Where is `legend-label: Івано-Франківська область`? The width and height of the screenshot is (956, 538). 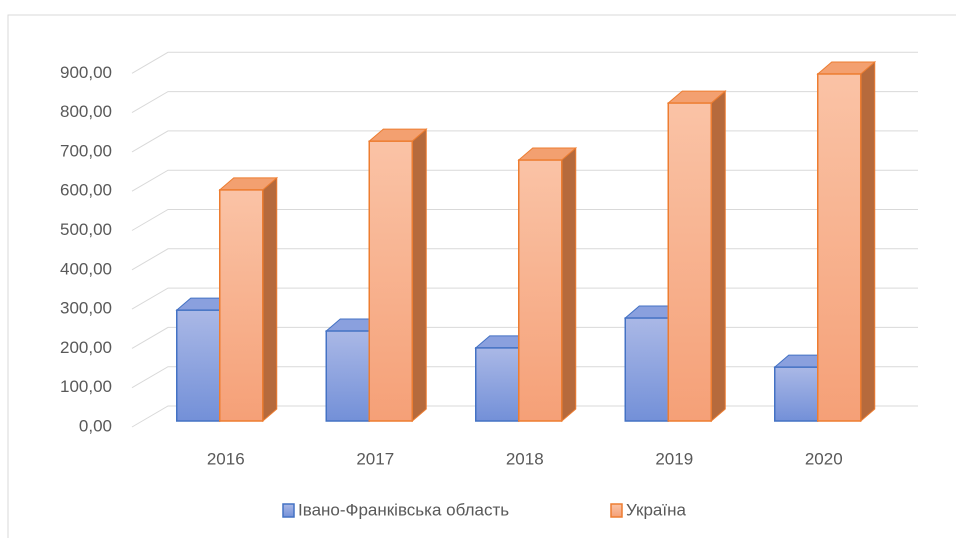 legend-label: Івано-Франківська область is located at coordinates (403, 509).